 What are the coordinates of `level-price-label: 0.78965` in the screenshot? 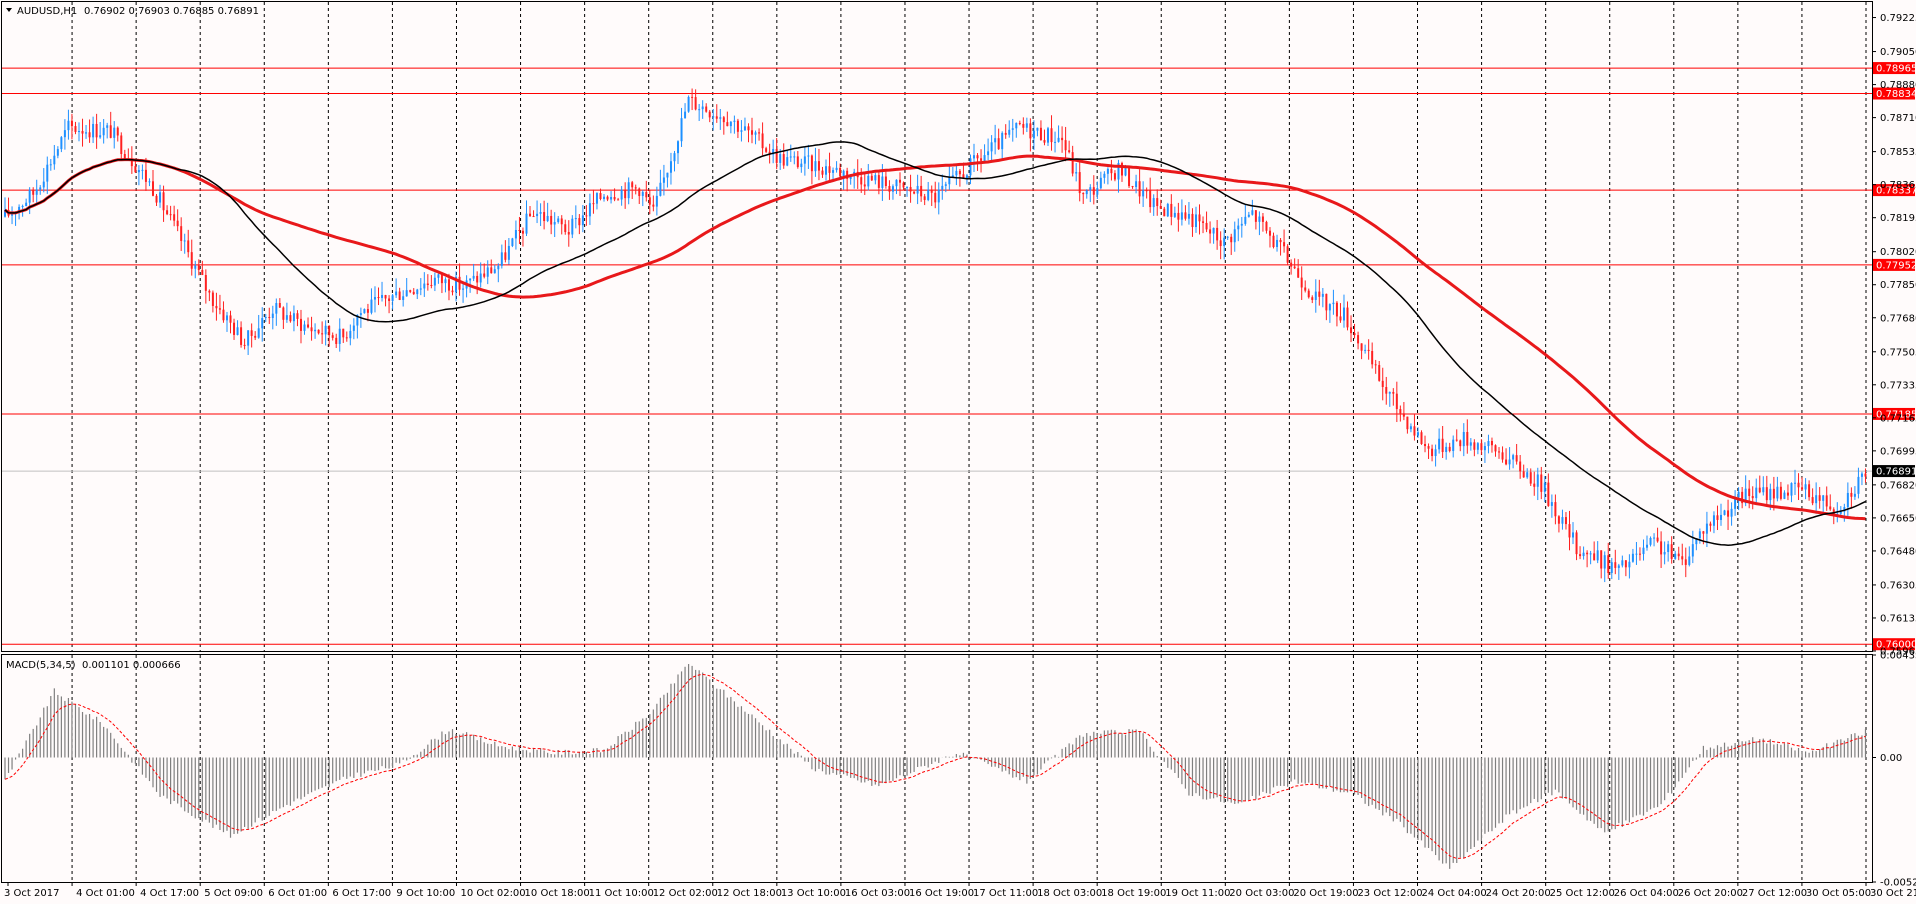 It's located at (1896, 69).